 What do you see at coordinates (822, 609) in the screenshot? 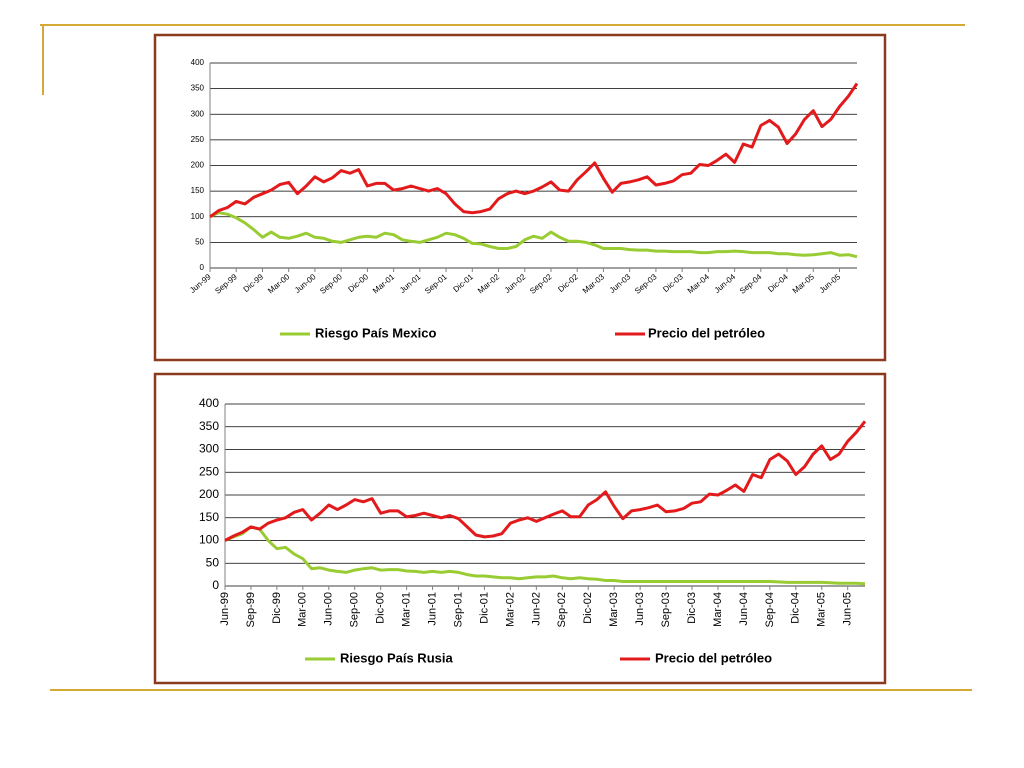
I see `x-tick-label: Mar-05` at bounding box center [822, 609].